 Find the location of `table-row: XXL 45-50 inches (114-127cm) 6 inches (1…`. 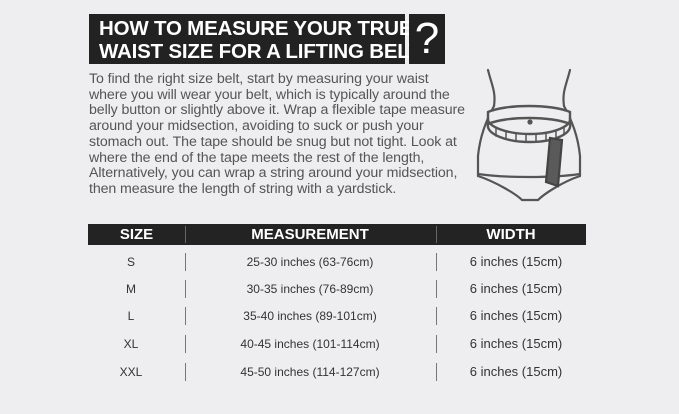

table-row: XXL 45-50 inches (114-127cm) 6 inches (1… is located at coordinates (337, 372).